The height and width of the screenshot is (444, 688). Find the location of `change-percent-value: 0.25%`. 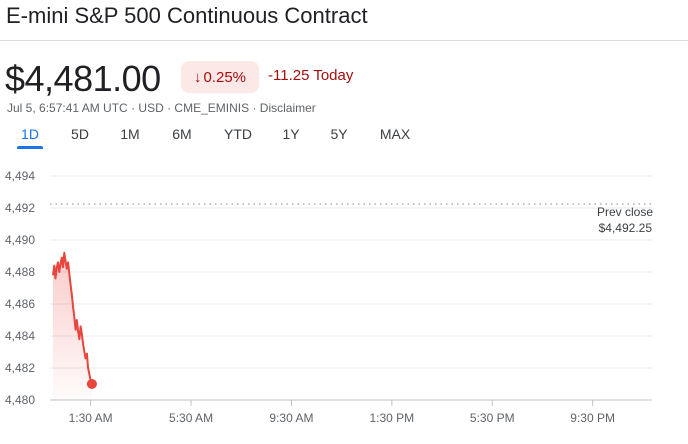

change-percent-value: 0.25% is located at coordinates (225, 77).